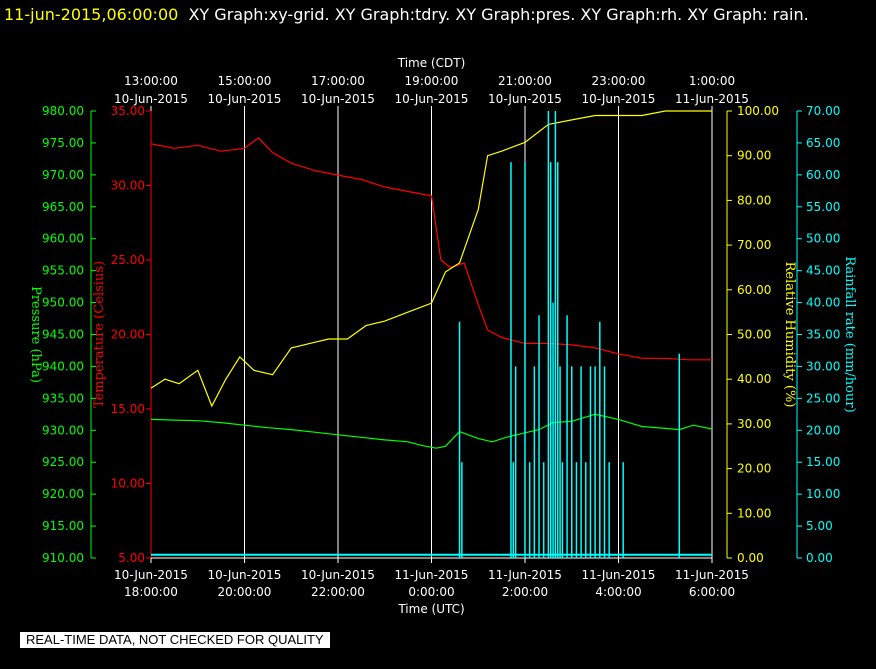  I want to click on x-top-tick-time: 17:00:00, so click(338, 81).